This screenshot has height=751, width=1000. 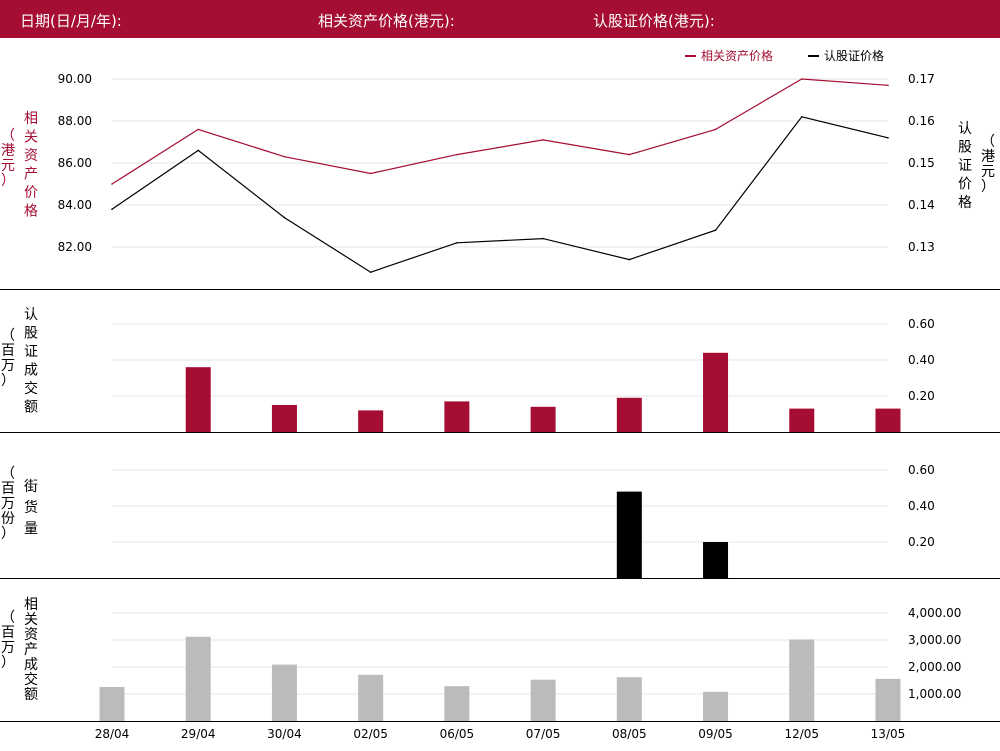 I want to click on outstanding-axis-unit: （百万份）, so click(x=8, y=504).